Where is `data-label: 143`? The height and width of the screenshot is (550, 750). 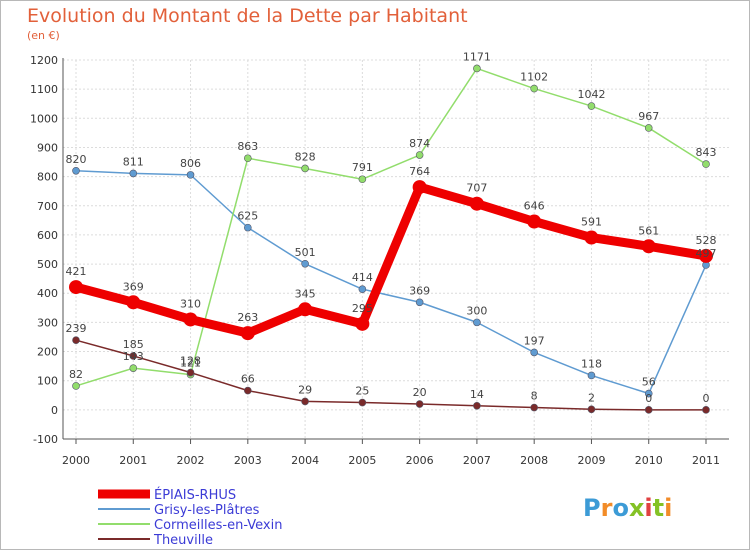 data-label: 143 is located at coordinates (133, 356).